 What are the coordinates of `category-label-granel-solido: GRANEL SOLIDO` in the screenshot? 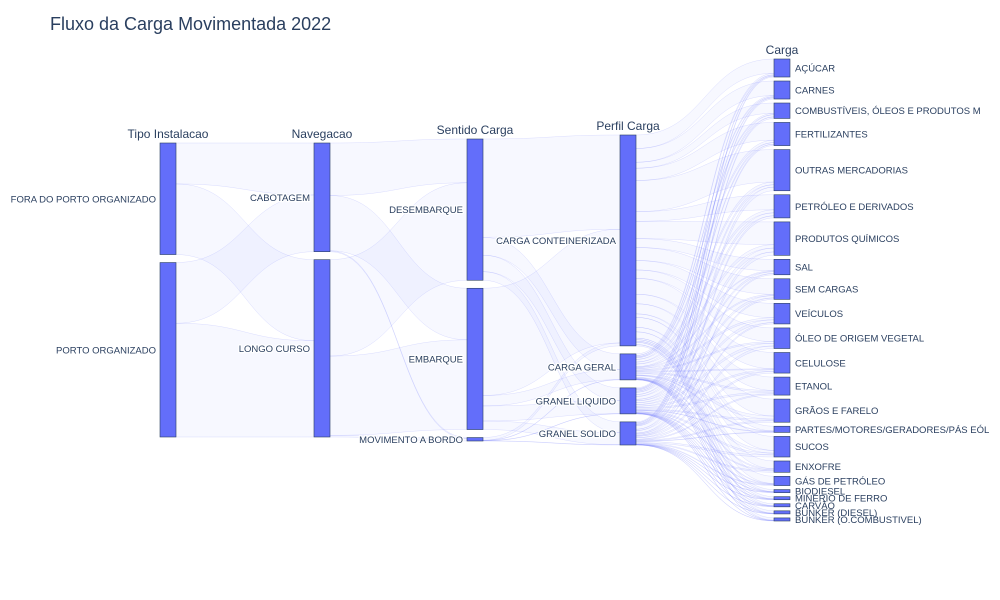 It's located at (577, 434).